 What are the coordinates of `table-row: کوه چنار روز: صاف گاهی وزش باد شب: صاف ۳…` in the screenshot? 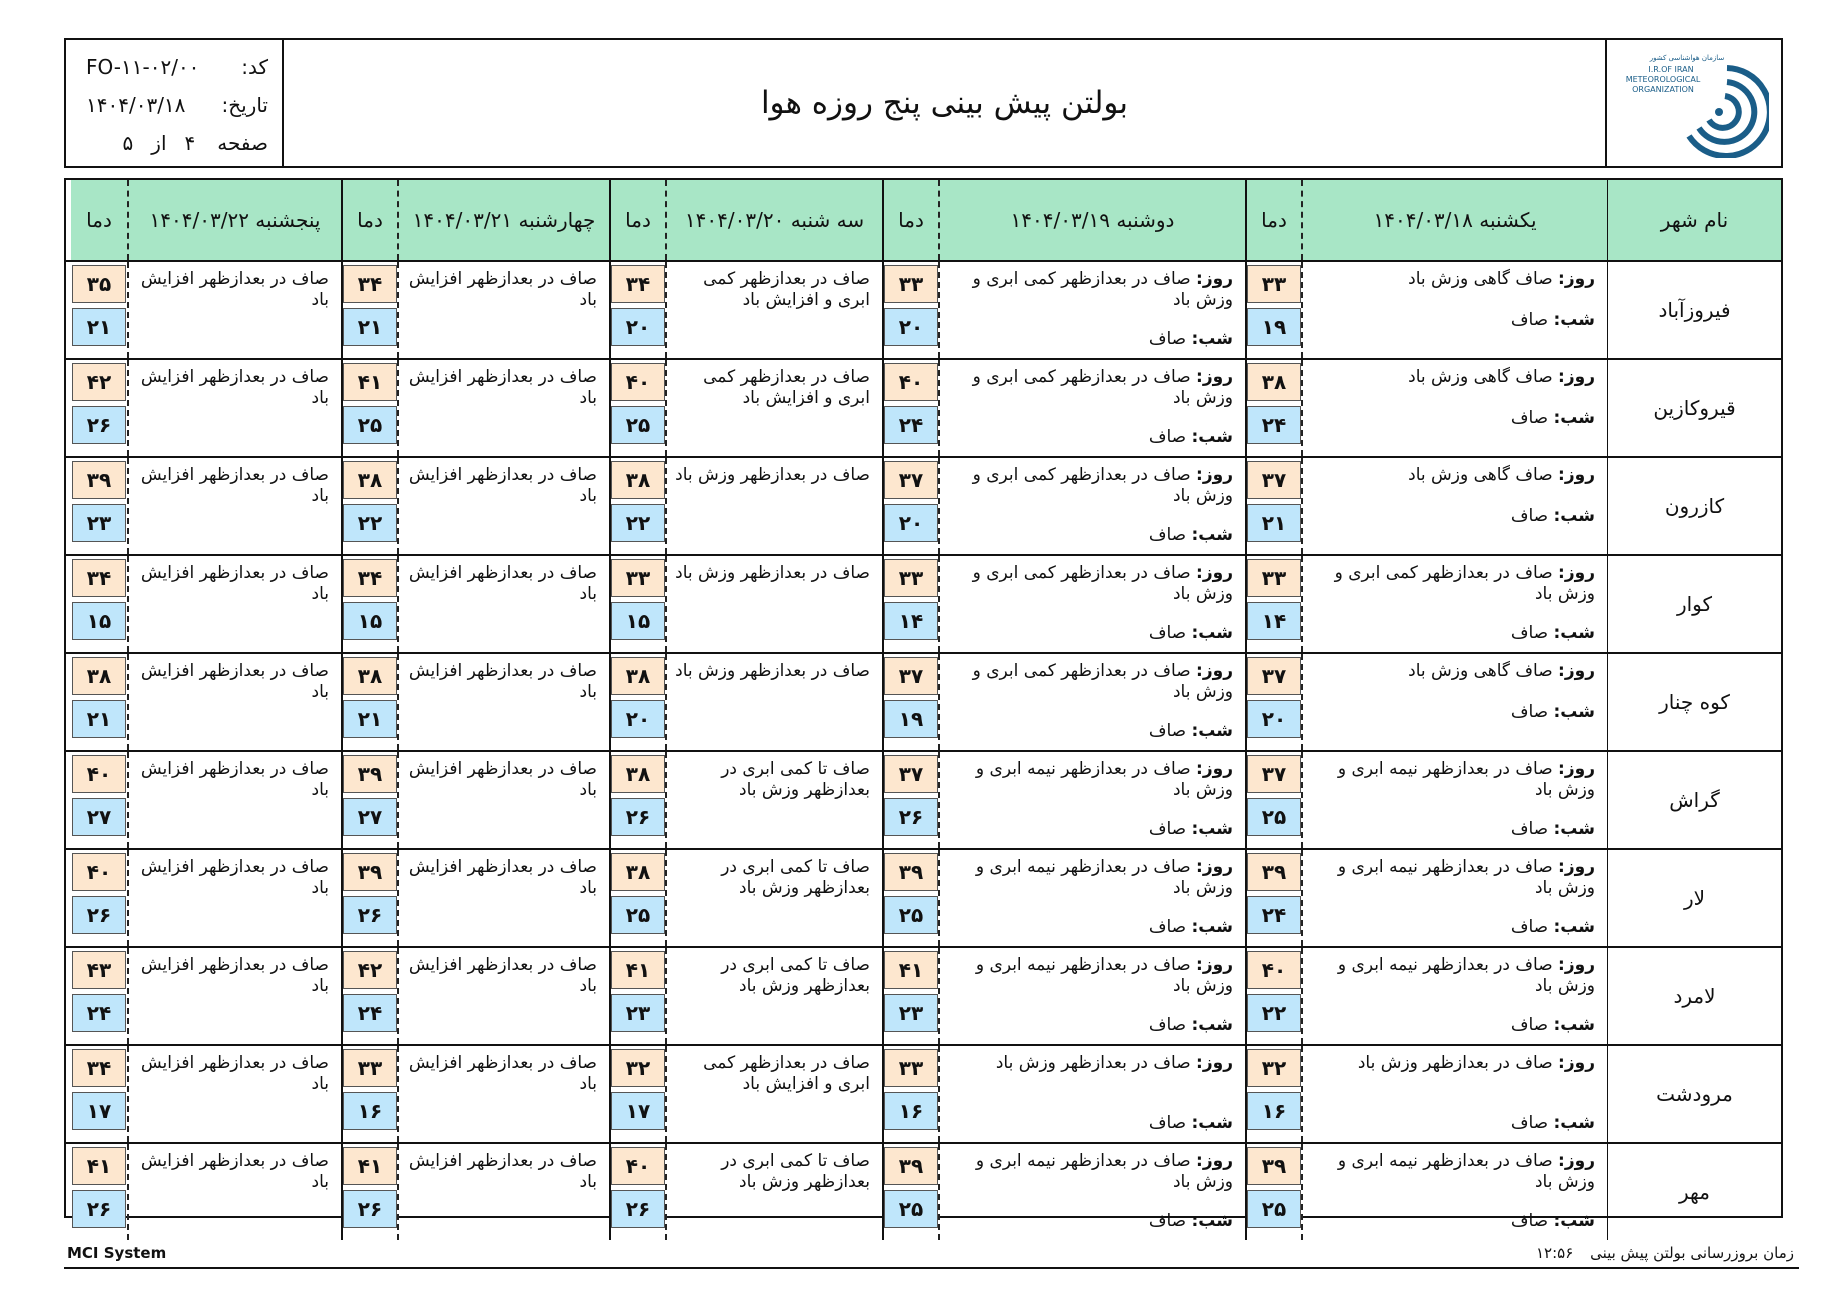 It's located at (923, 701).